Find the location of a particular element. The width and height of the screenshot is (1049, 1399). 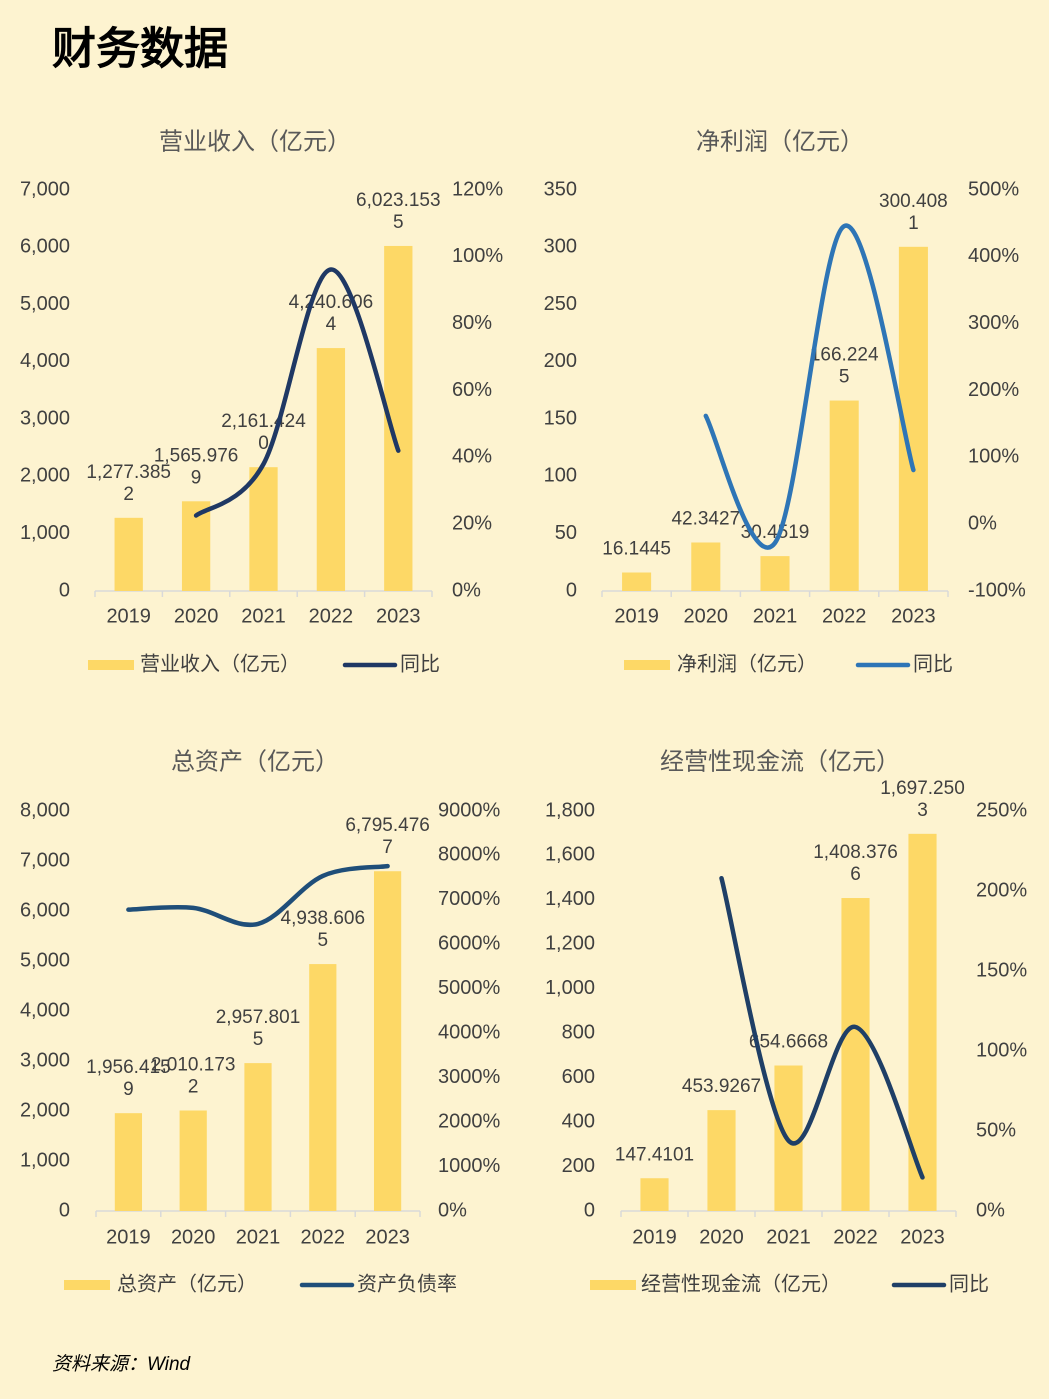

value-label: 1,408.376 6 is located at coordinates (855, 863).